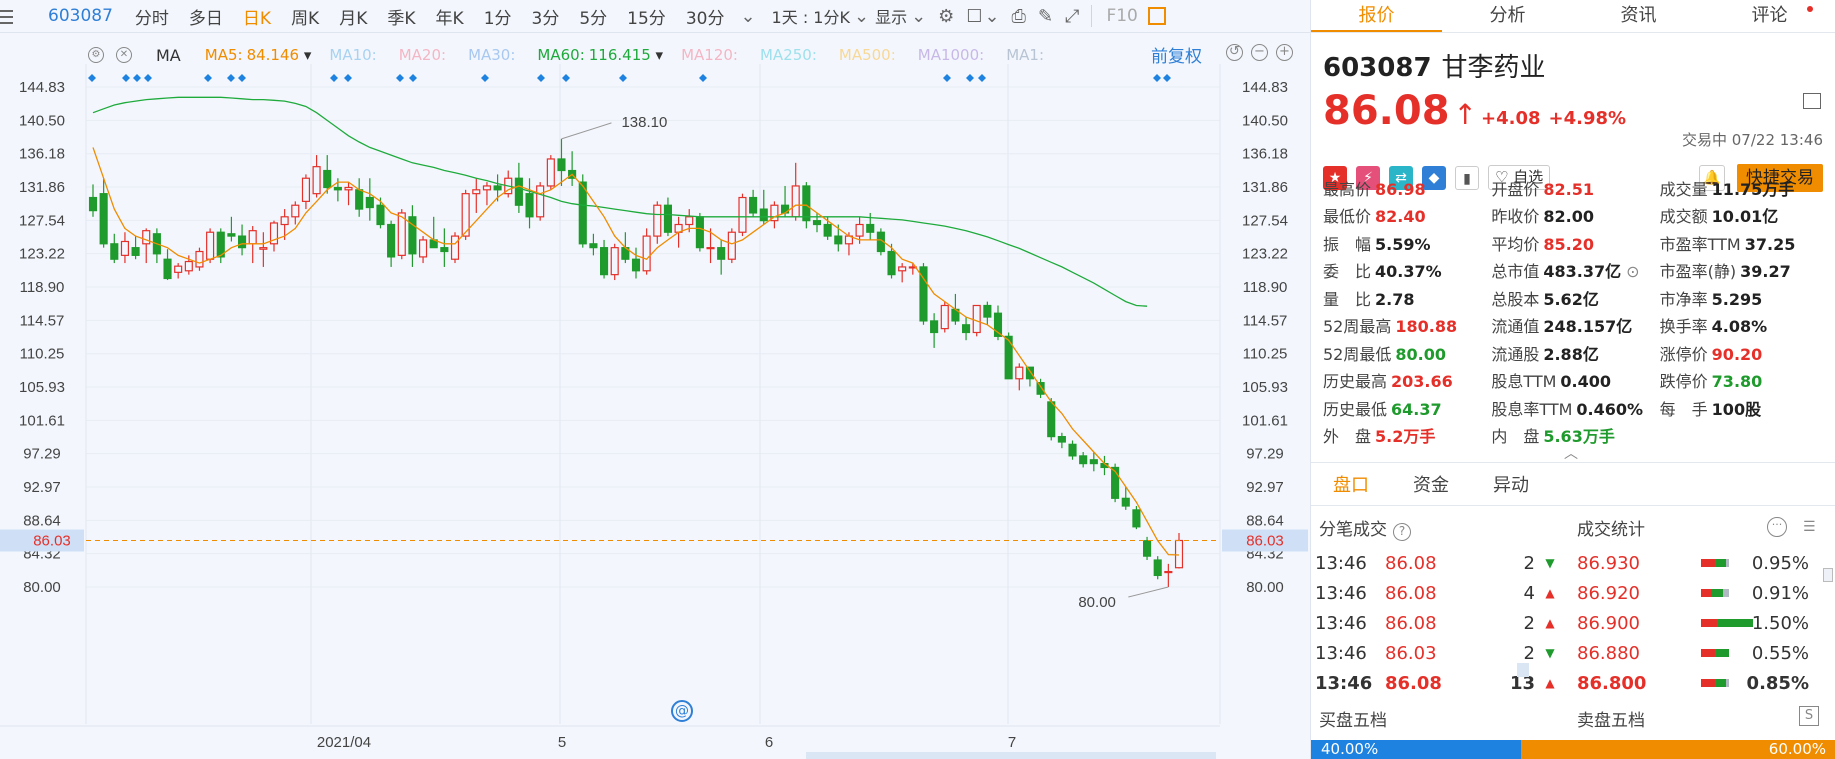  I want to click on checkbox-icon: ☐, so click(974, 16).